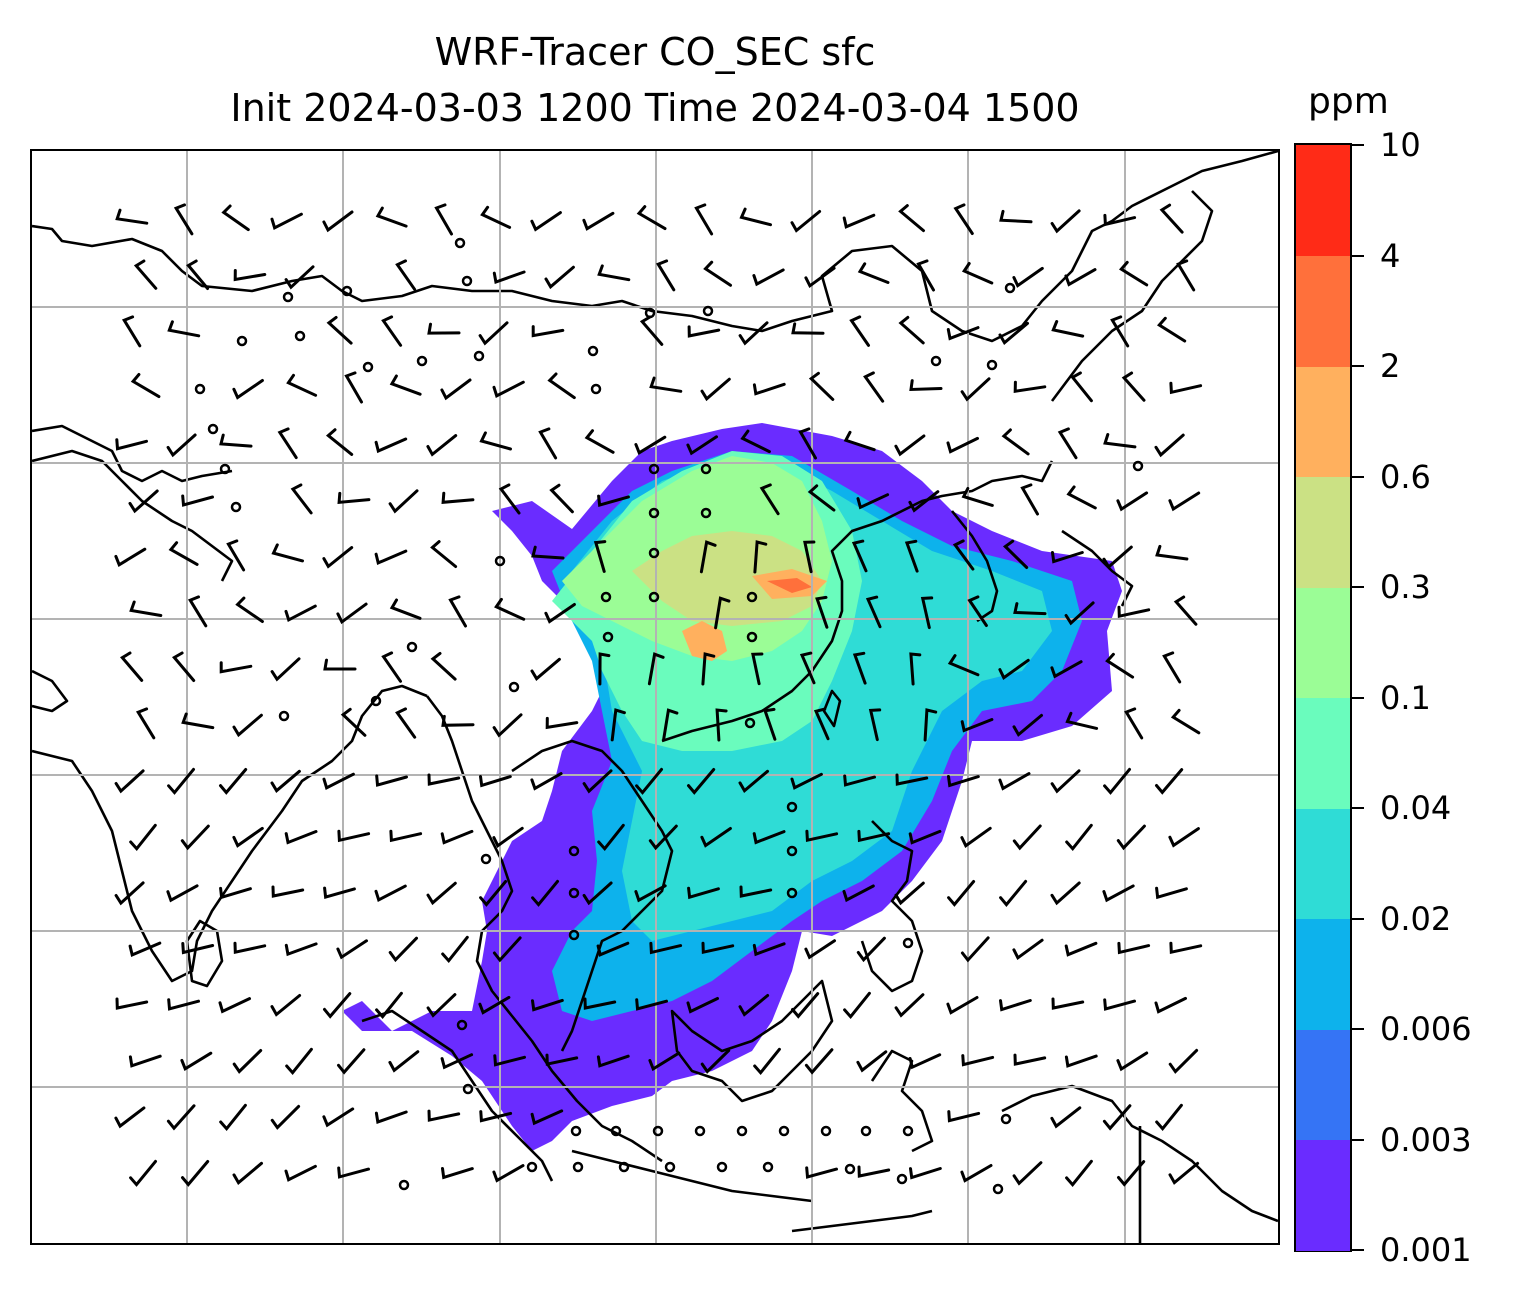 This screenshot has height=1306, width=1528. Describe the element at coordinates (457, 1095) in the screenshot. I see `coastline-sumatra` at that location.